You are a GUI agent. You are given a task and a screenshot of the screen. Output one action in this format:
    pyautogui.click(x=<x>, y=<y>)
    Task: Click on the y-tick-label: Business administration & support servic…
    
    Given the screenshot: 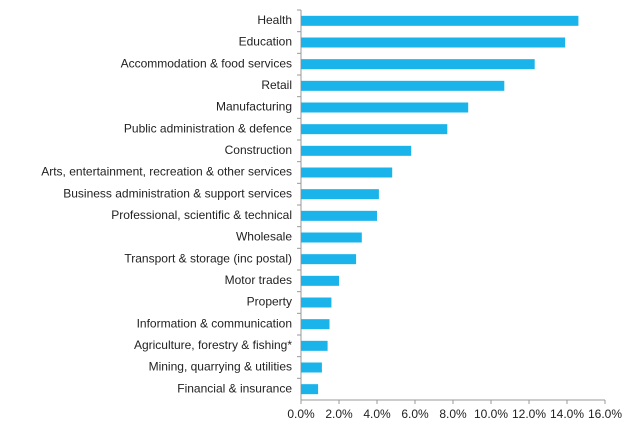 What is the action you would take?
    pyautogui.click(x=177, y=193)
    